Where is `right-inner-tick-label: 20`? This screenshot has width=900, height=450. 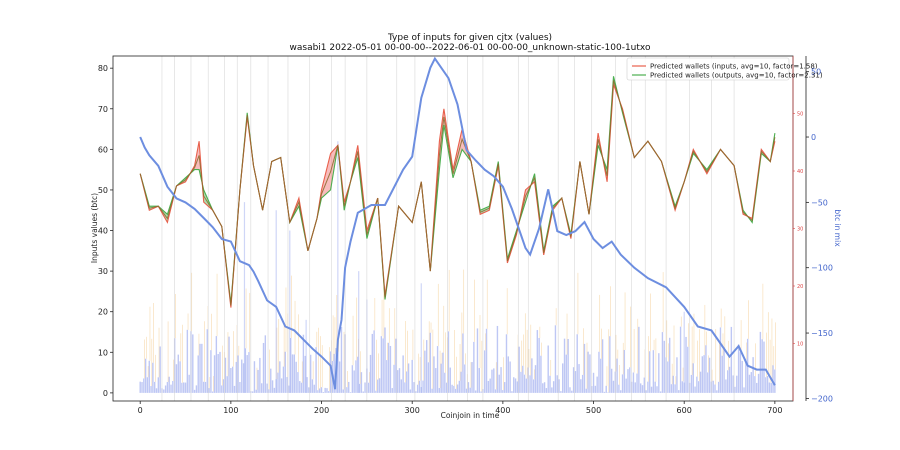
right-inner-tick-label: 20 is located at coordinates (800, 287).